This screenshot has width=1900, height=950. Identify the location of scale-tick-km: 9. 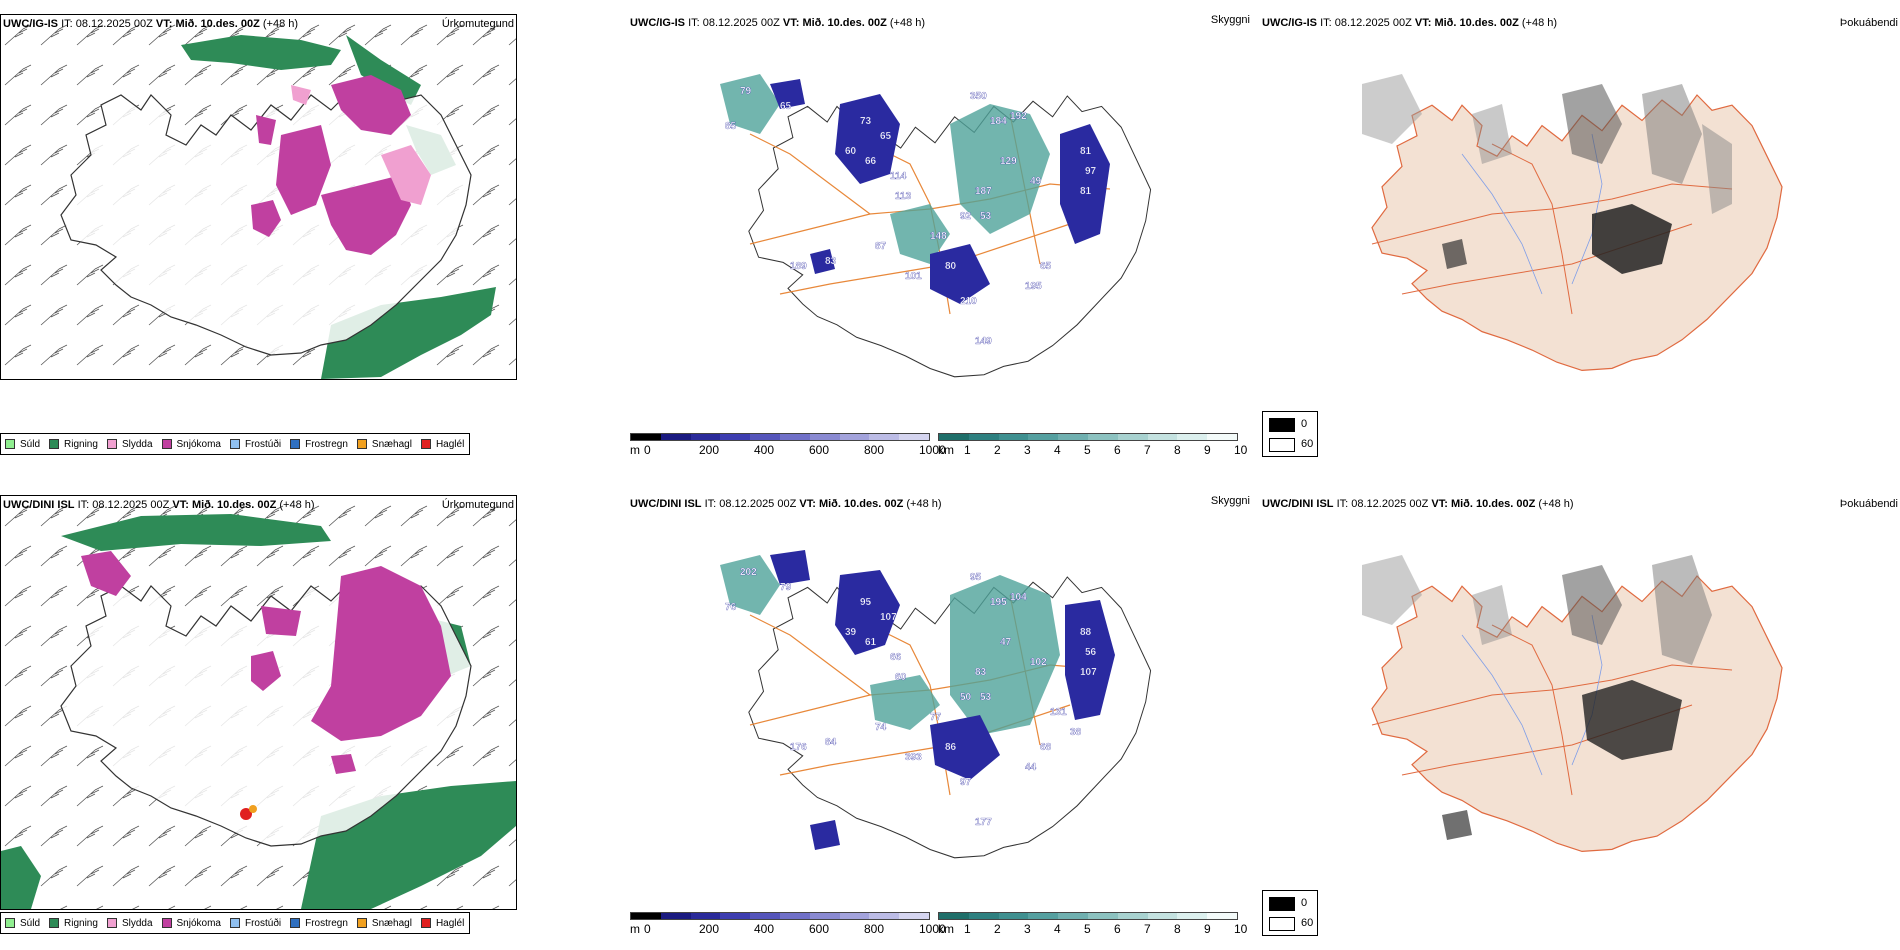
(1207, 929).